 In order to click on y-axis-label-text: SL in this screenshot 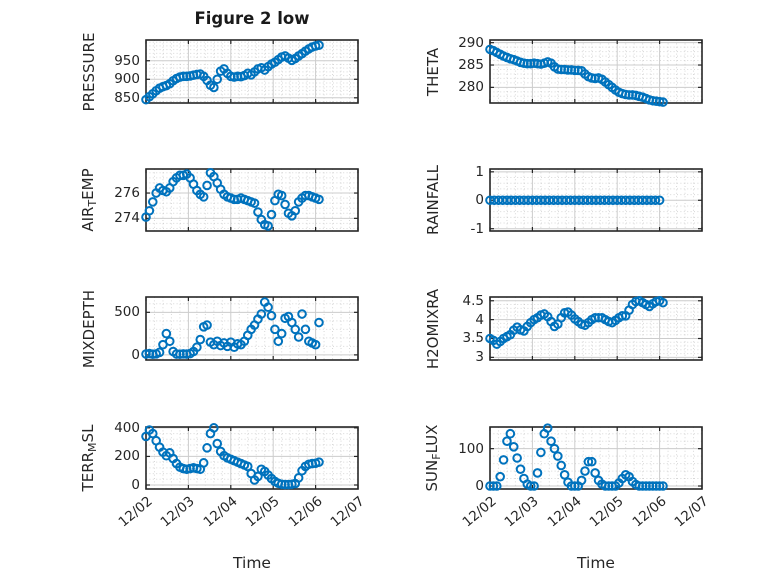, I will do `click(88, 433)`.